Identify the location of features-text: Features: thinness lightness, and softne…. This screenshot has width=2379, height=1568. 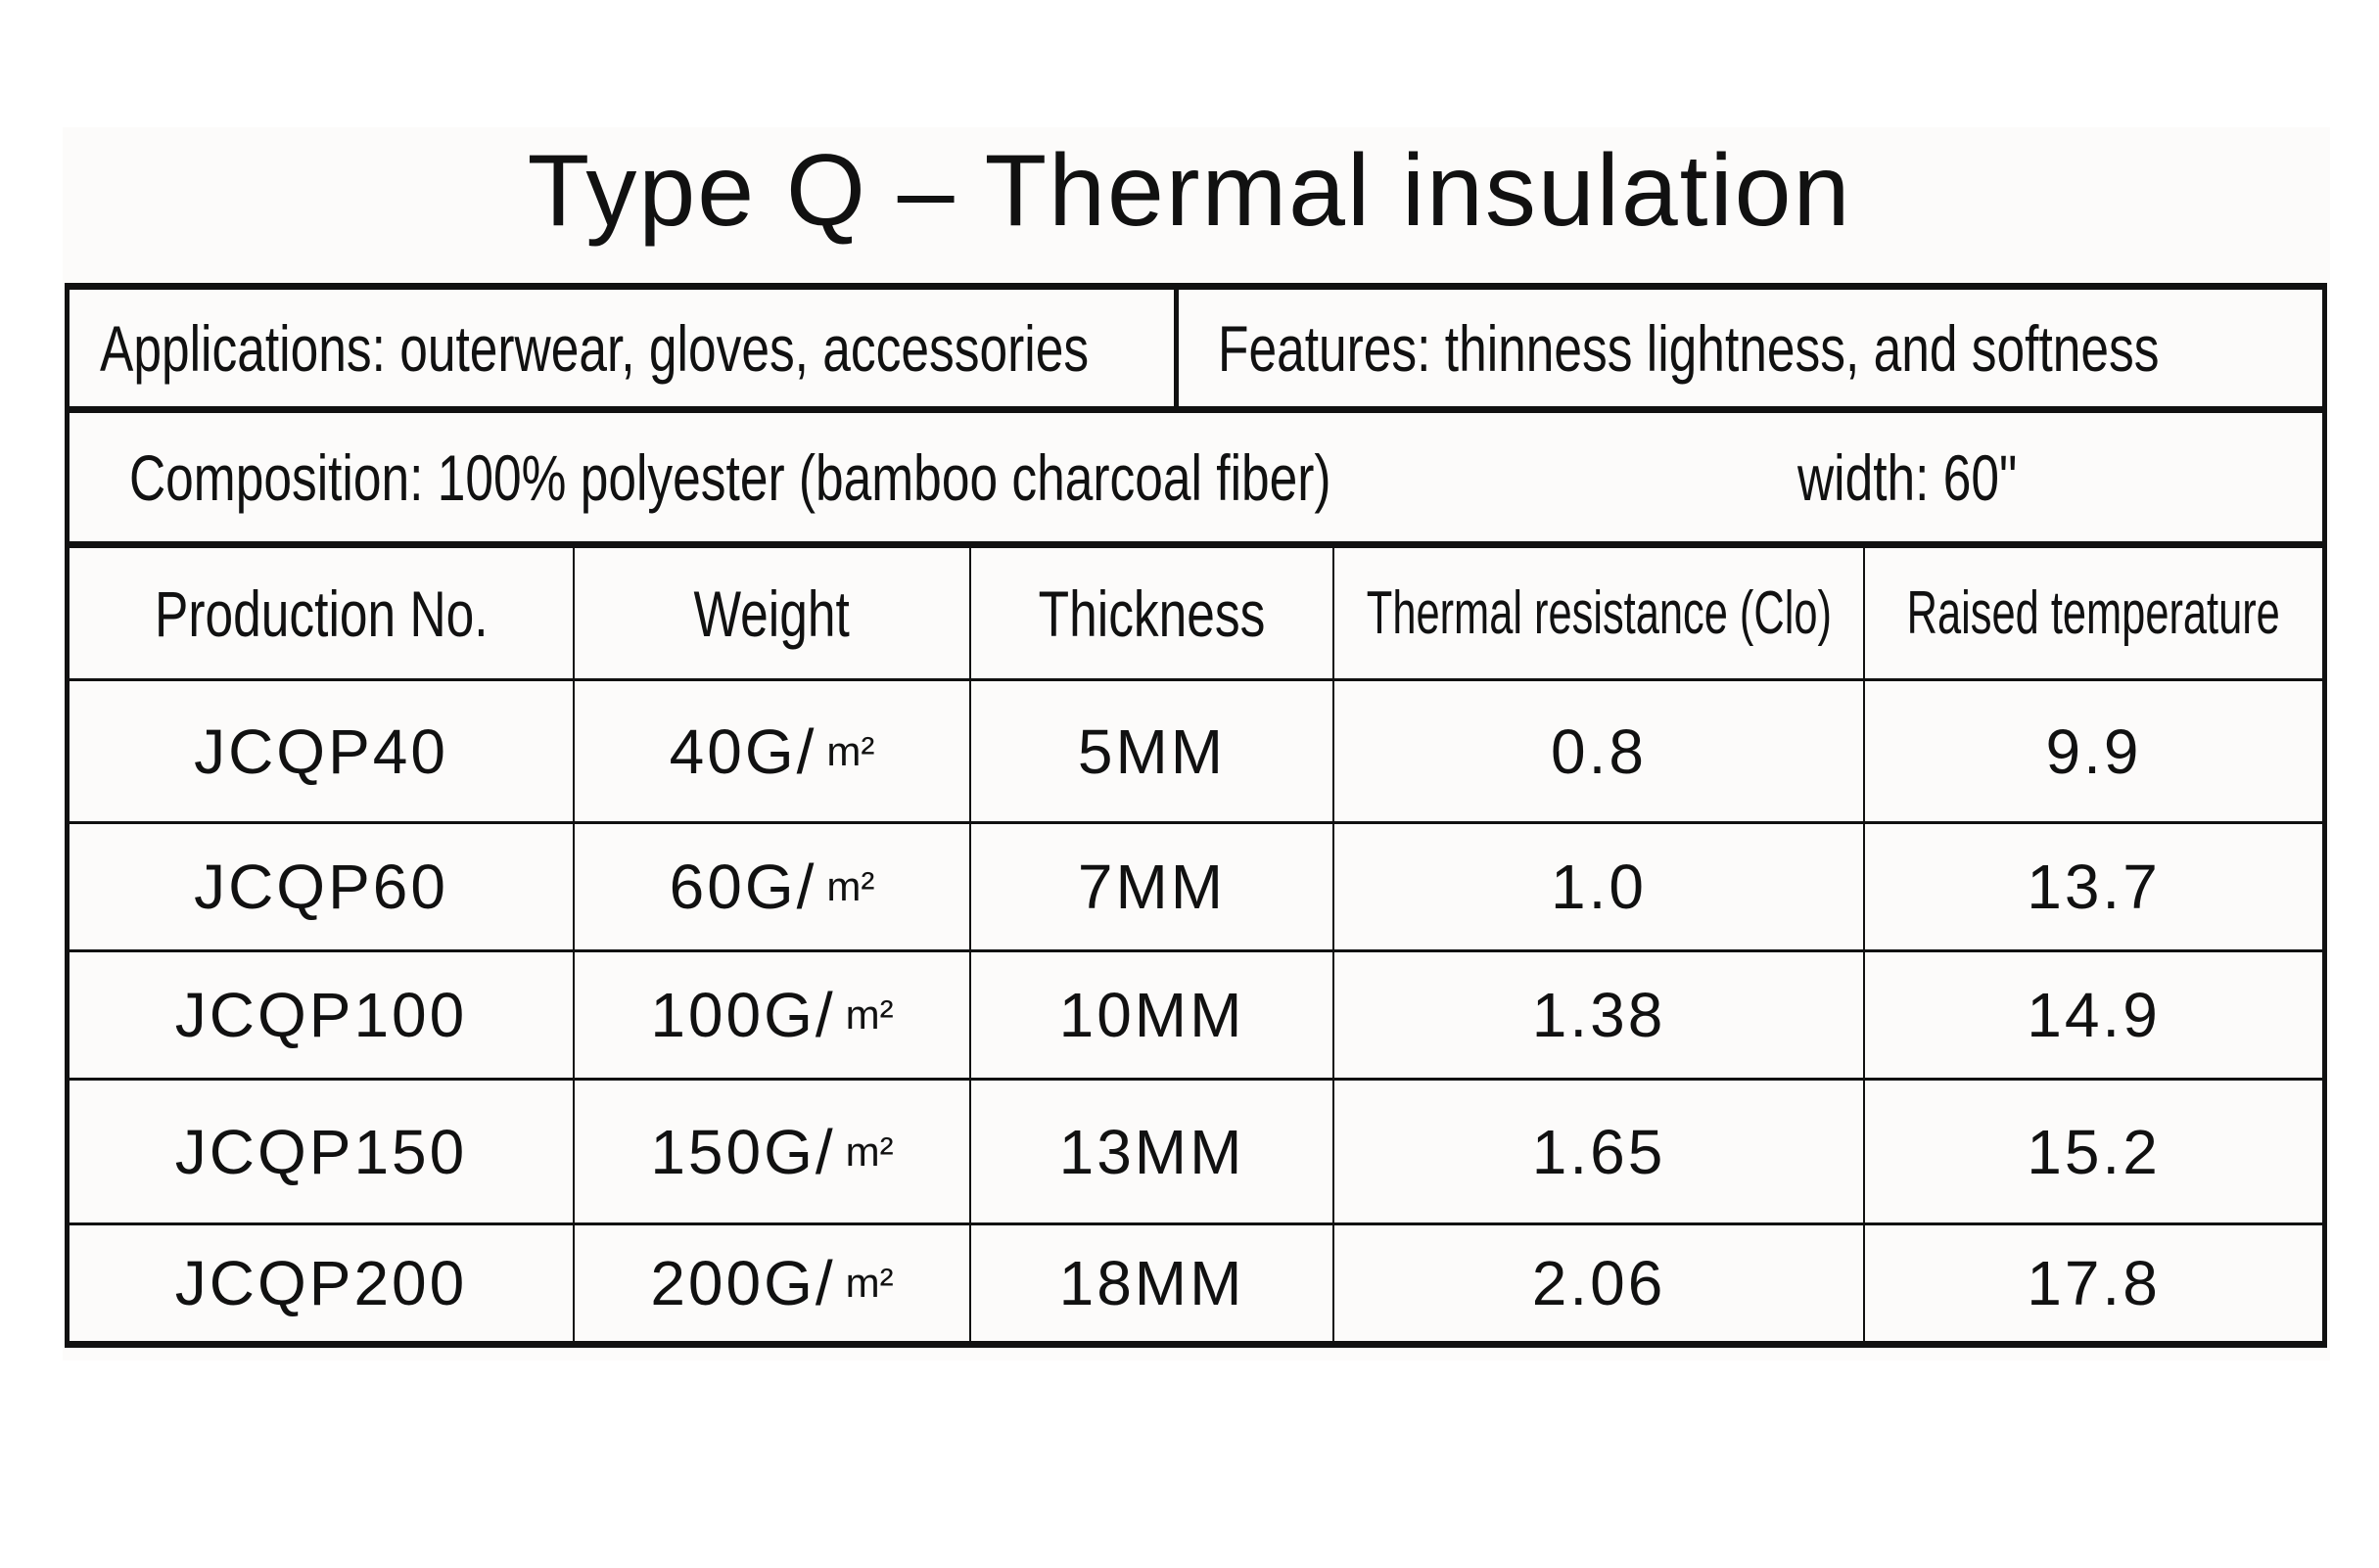
(1689, 348).